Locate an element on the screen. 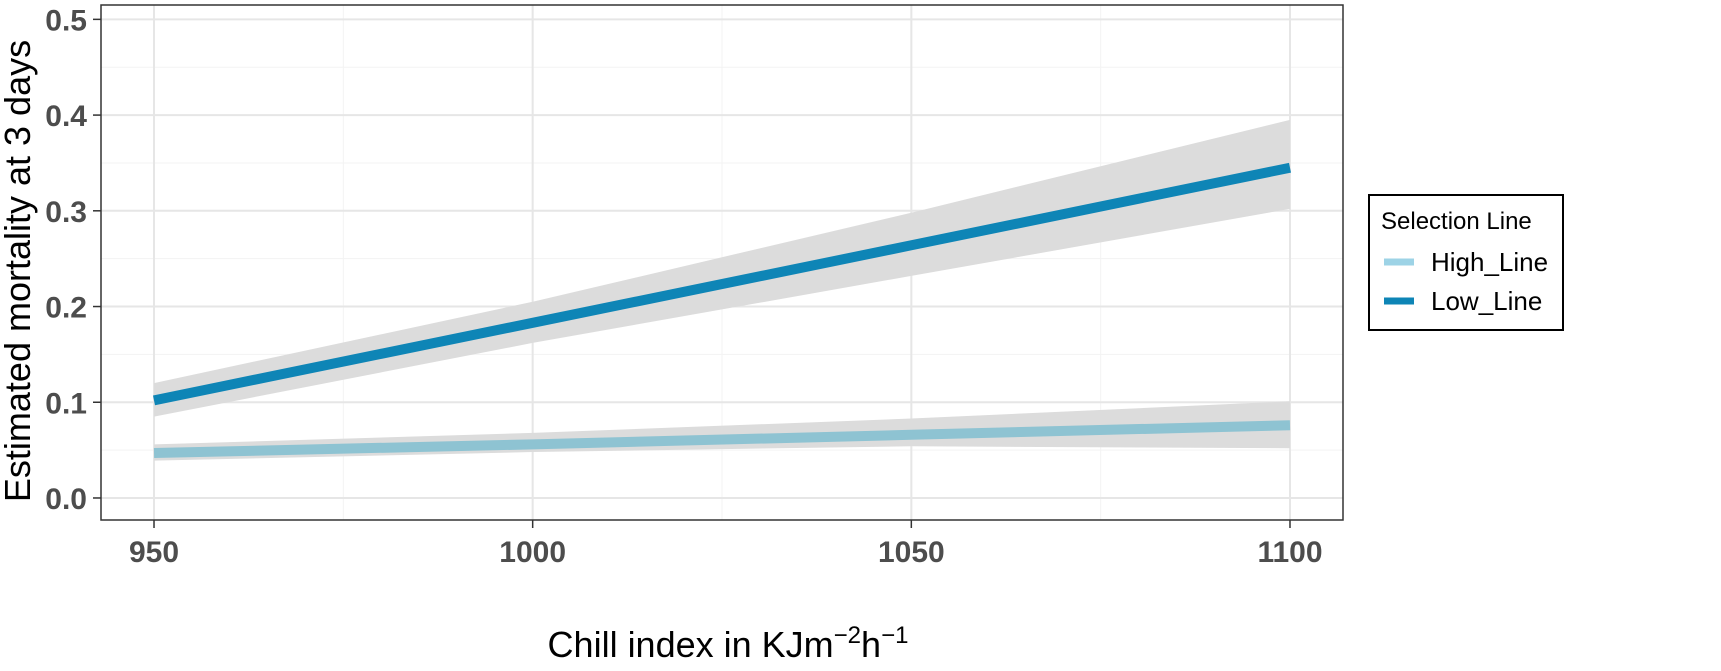  legend-box is located at coordinates (1466, 262).